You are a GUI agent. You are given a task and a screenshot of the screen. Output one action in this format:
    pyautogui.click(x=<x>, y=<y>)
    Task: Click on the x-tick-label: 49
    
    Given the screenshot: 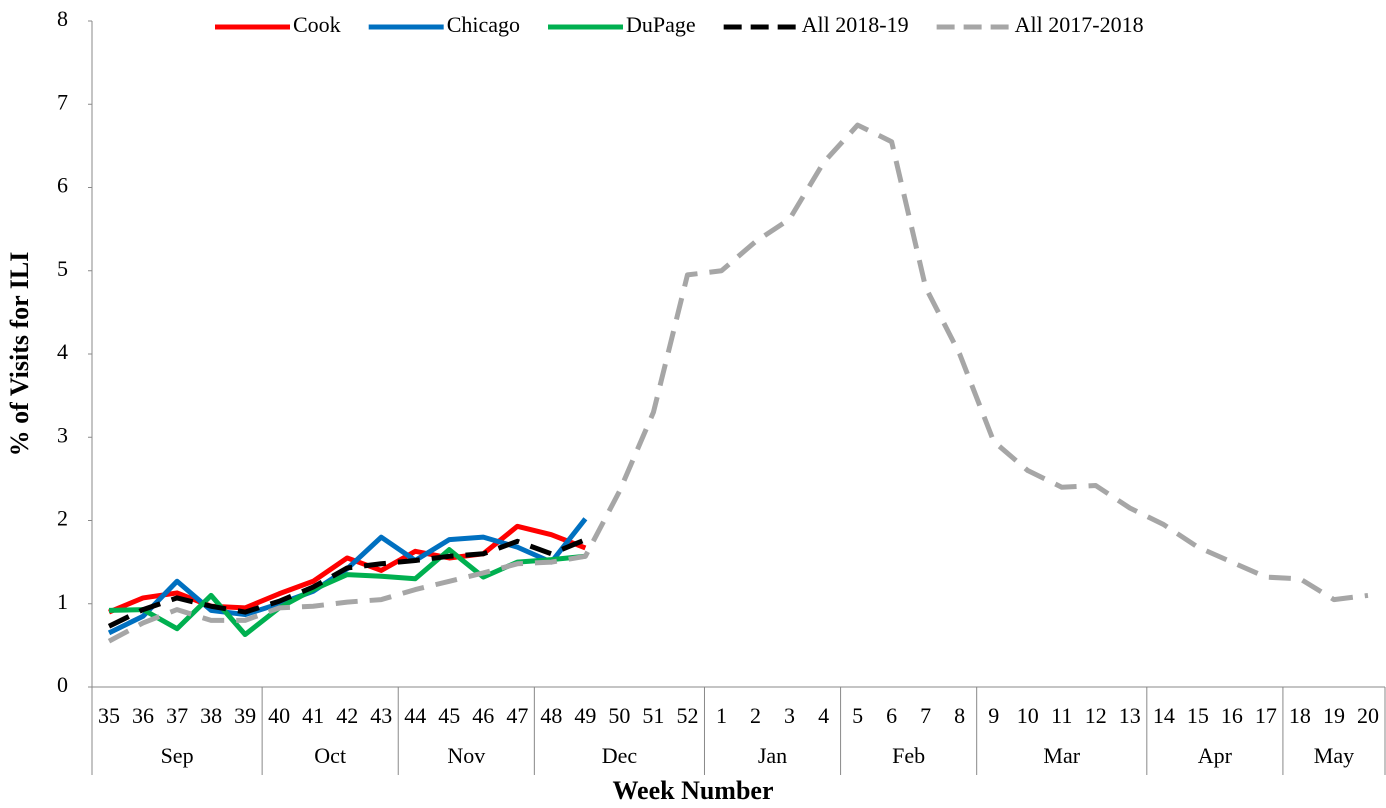 What is the action you would take?
    pyautogui.click(x=585, y=715)
    